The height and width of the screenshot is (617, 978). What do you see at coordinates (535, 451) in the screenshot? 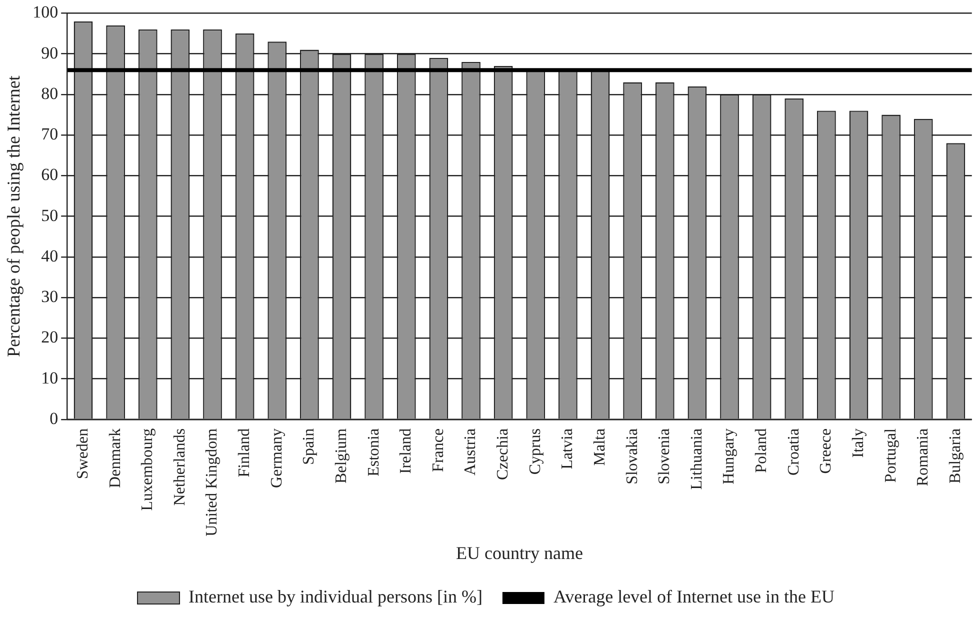
I see `x-tick-label: Cyprus` at bounding box center [535, 451].